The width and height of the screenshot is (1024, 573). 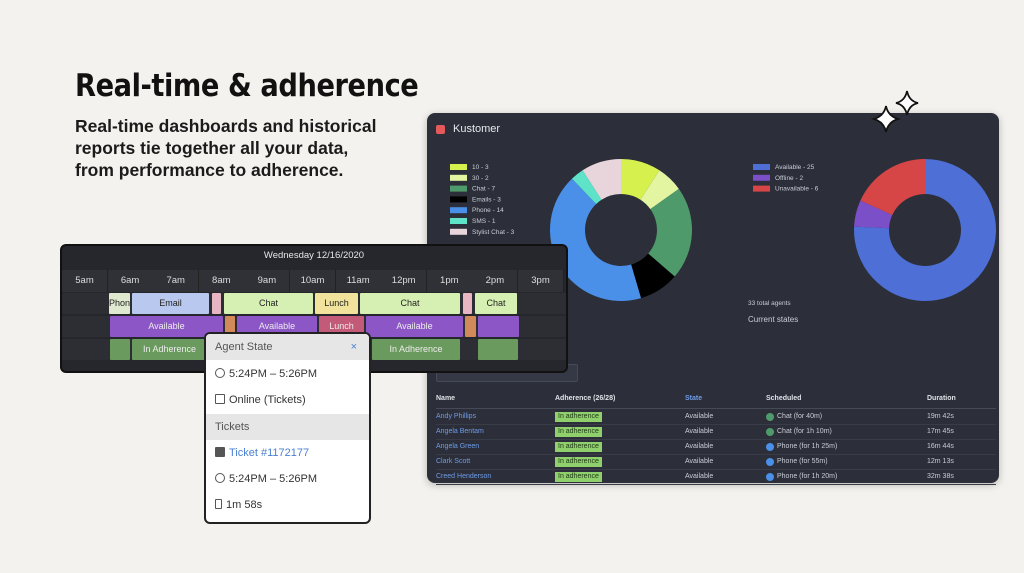 What do you see at coordinates (484, 221) in the screenshot?
I see `legend-label: SMS - 1` at bounding box center [484, 221].